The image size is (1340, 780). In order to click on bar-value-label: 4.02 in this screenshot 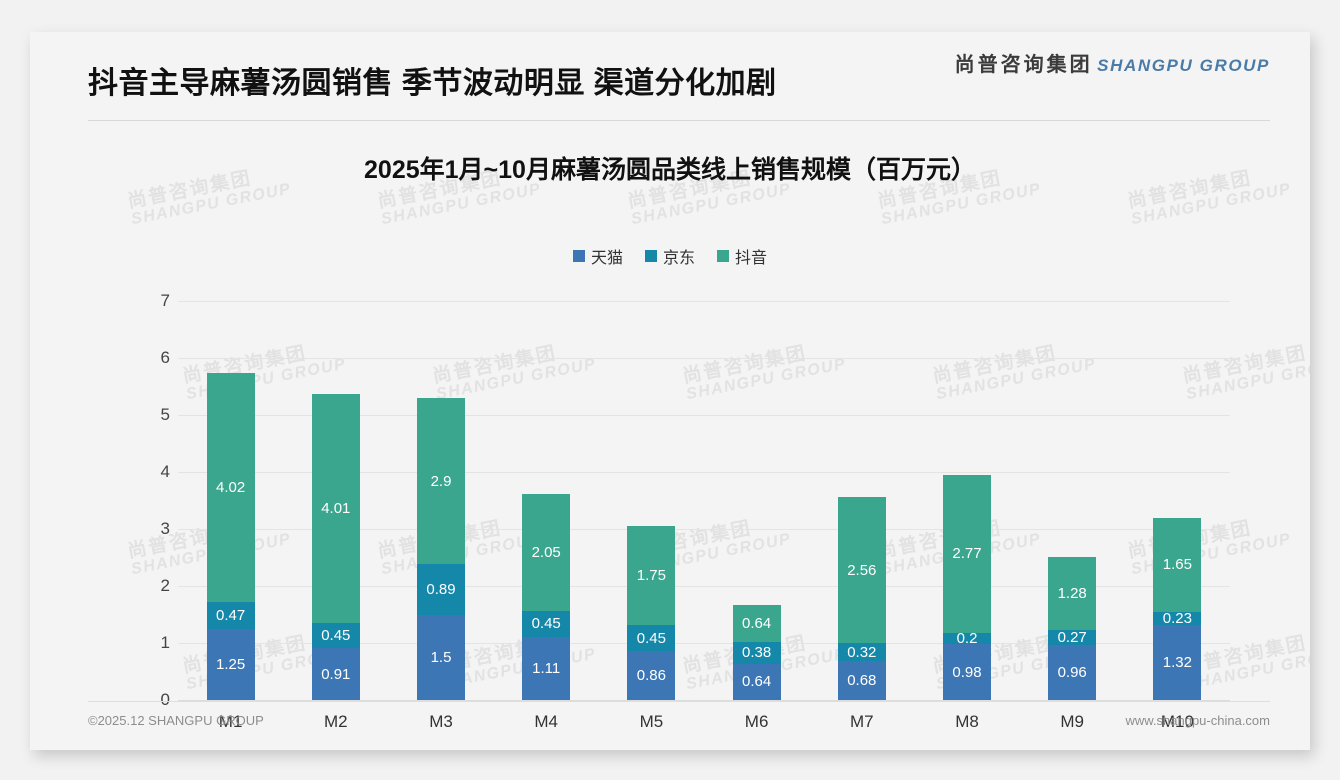, I will do `click(230, 487)`.